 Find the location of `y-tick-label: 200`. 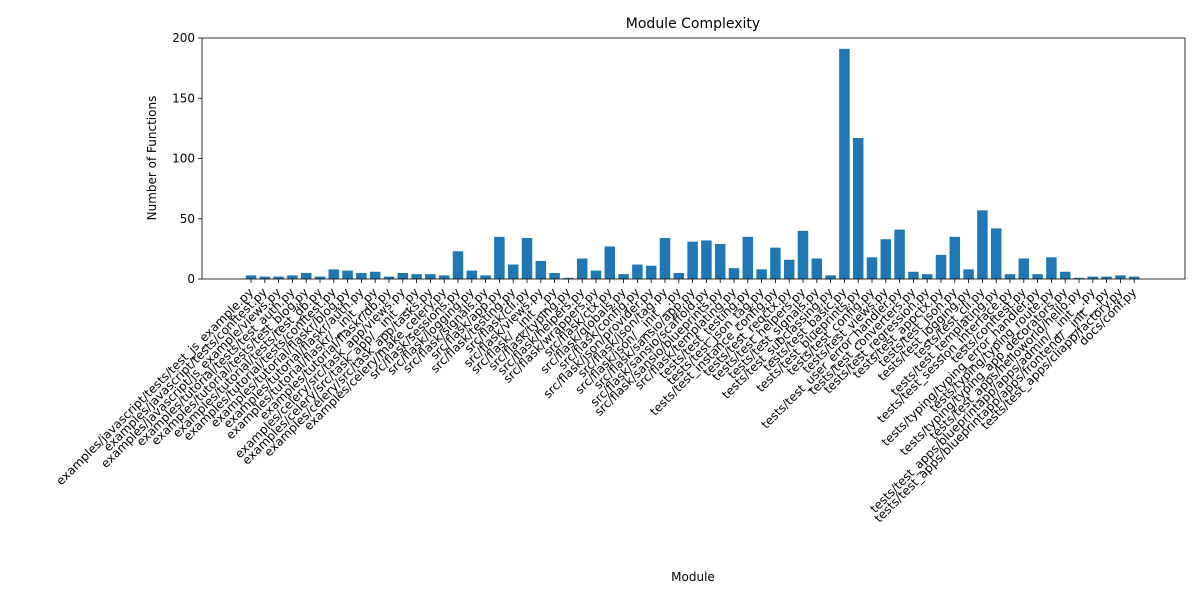

y-tick-label: 200 is located at coordinates (183, 38).